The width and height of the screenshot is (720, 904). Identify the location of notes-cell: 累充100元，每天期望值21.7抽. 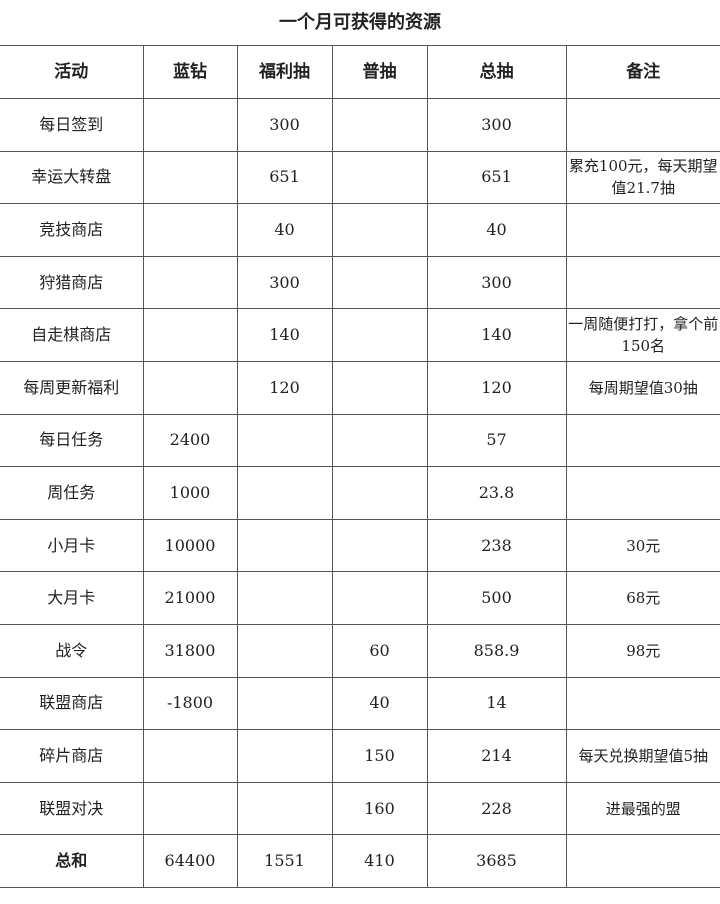
(642, 177).